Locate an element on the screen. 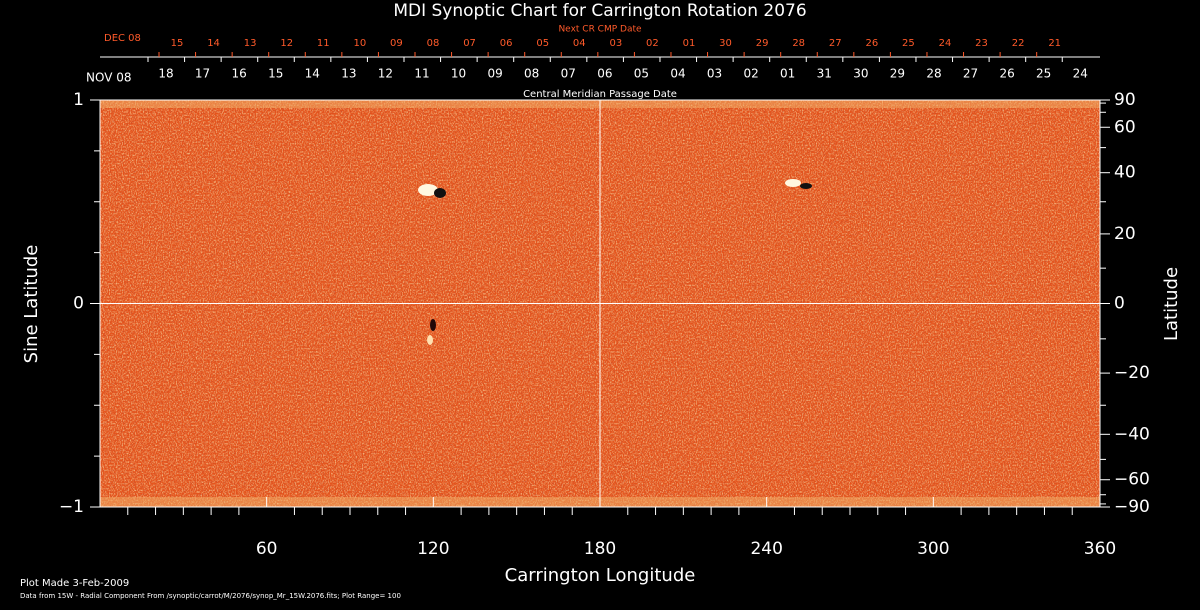 This screenshot has width=1200, height=610. next-cmp-start: DEC 08 is located at coordinates (122, 38).